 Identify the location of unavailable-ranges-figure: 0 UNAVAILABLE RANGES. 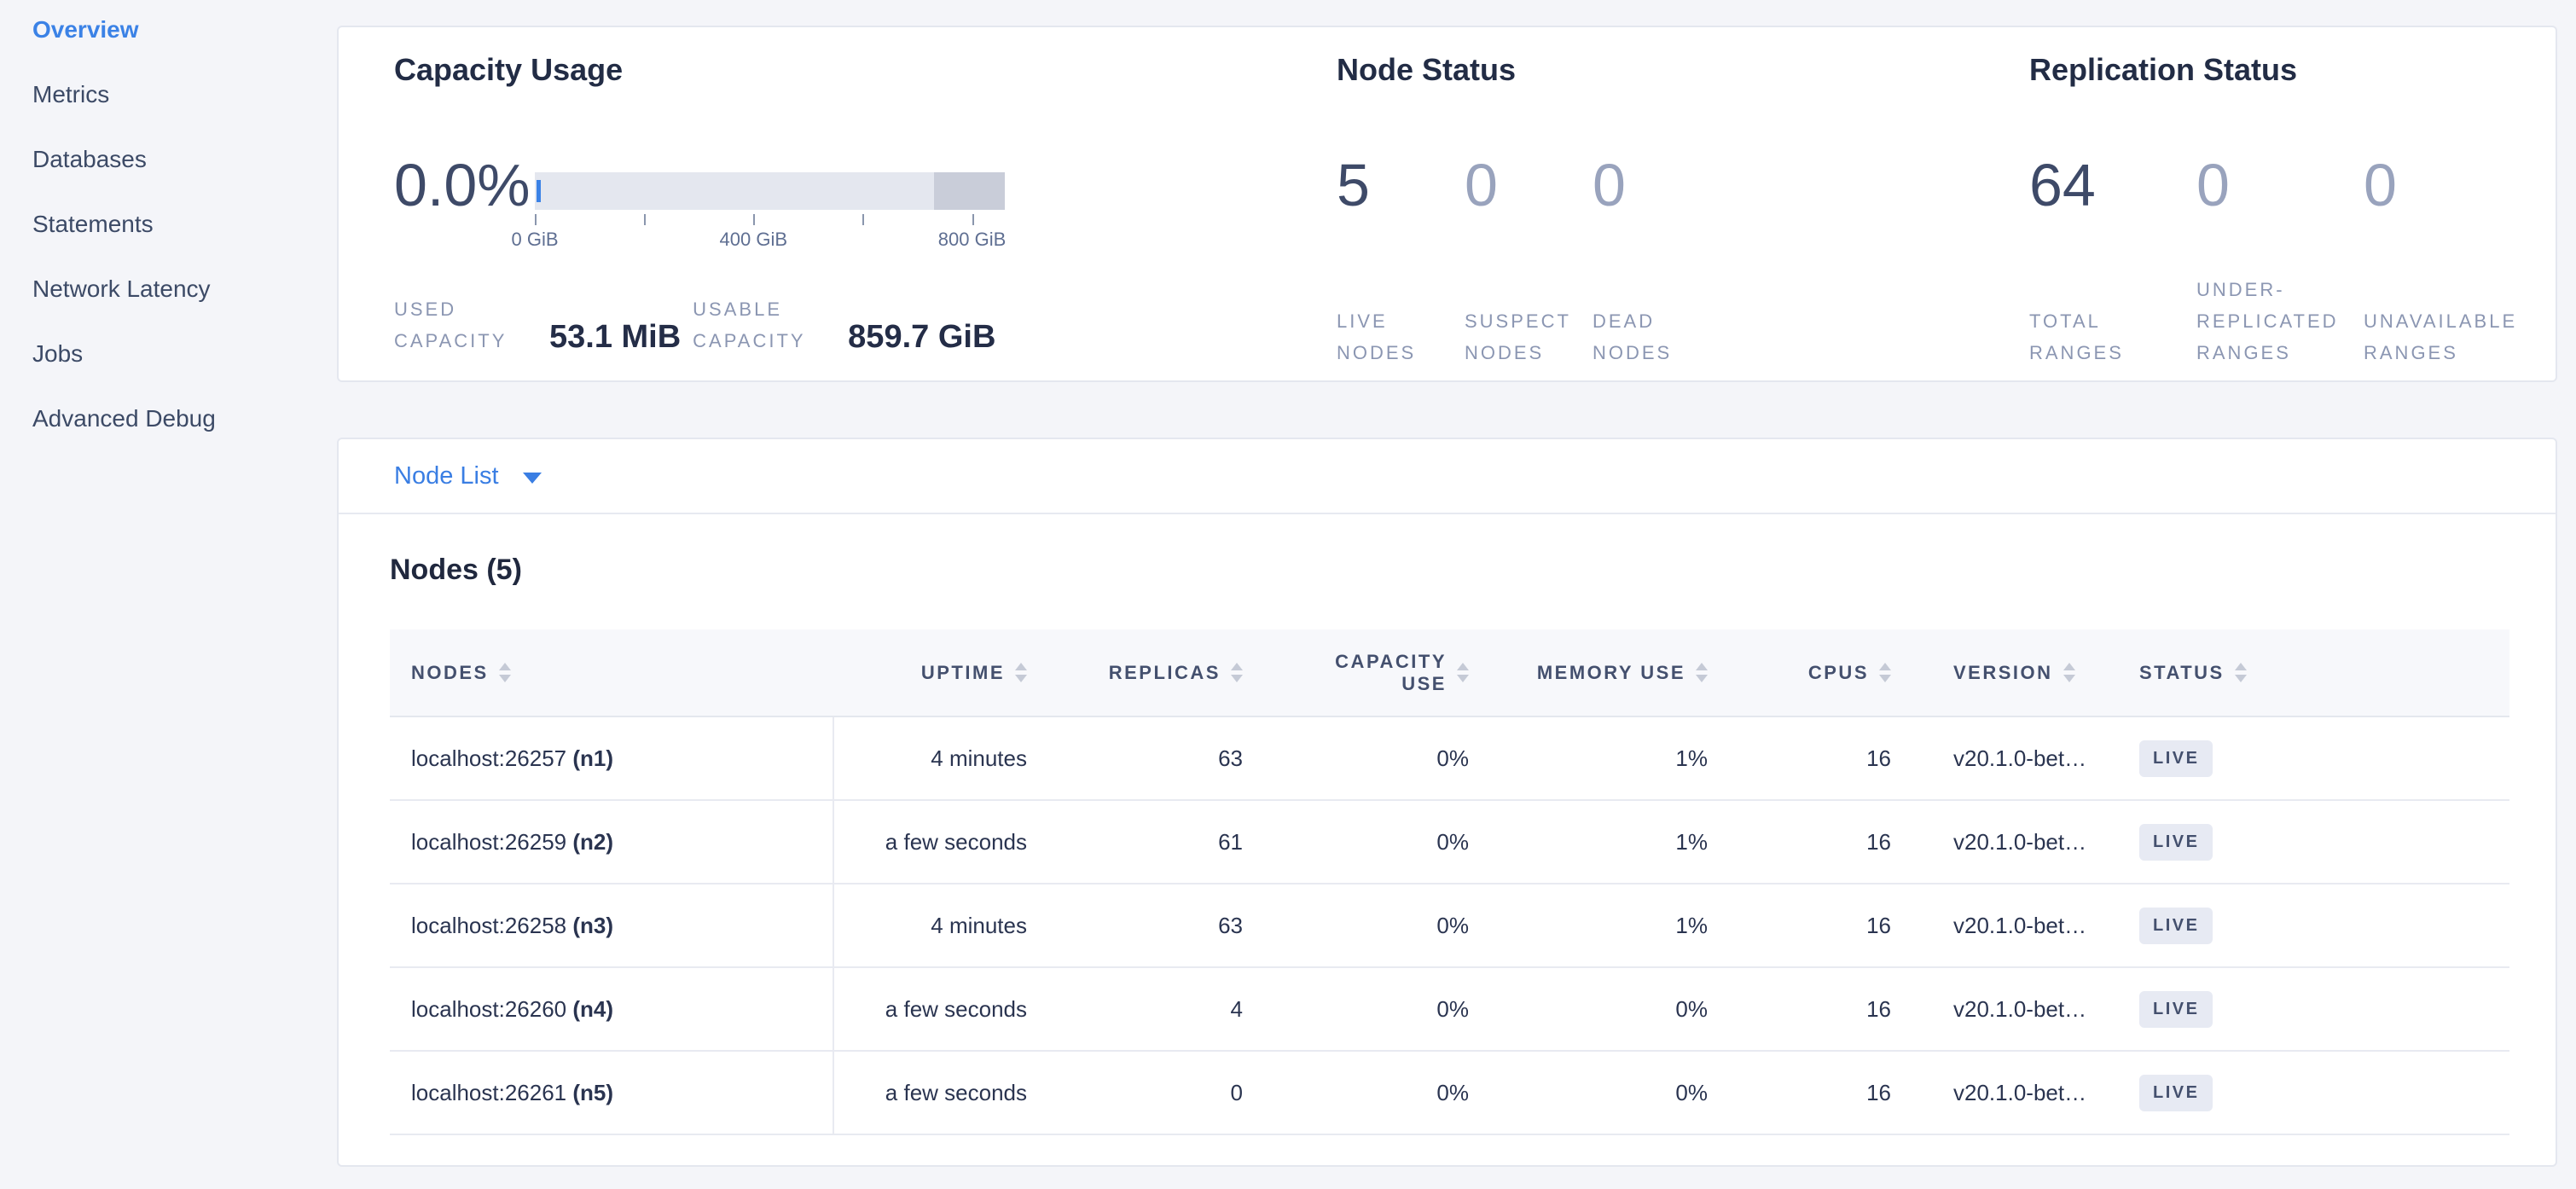
(2447, 259).